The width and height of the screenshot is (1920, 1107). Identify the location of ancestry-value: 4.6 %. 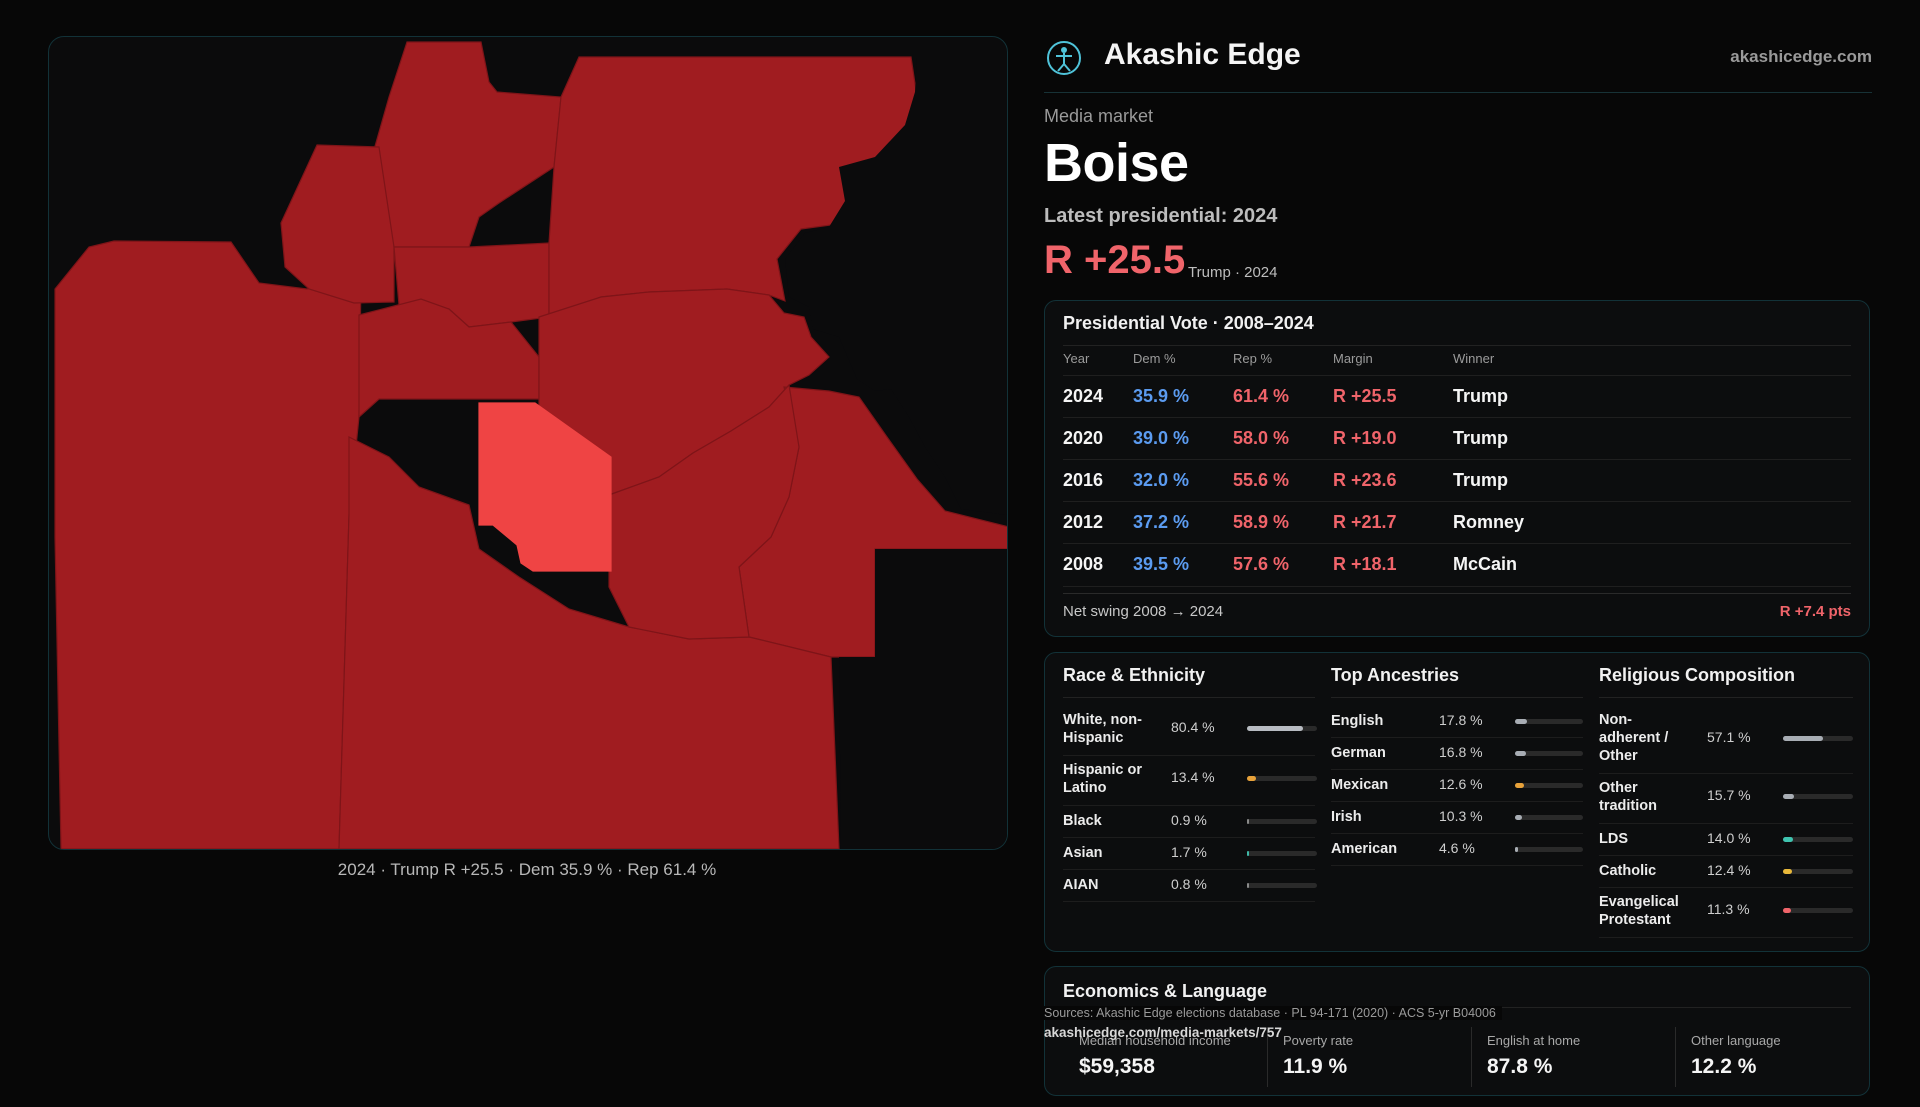
(1457, 848).